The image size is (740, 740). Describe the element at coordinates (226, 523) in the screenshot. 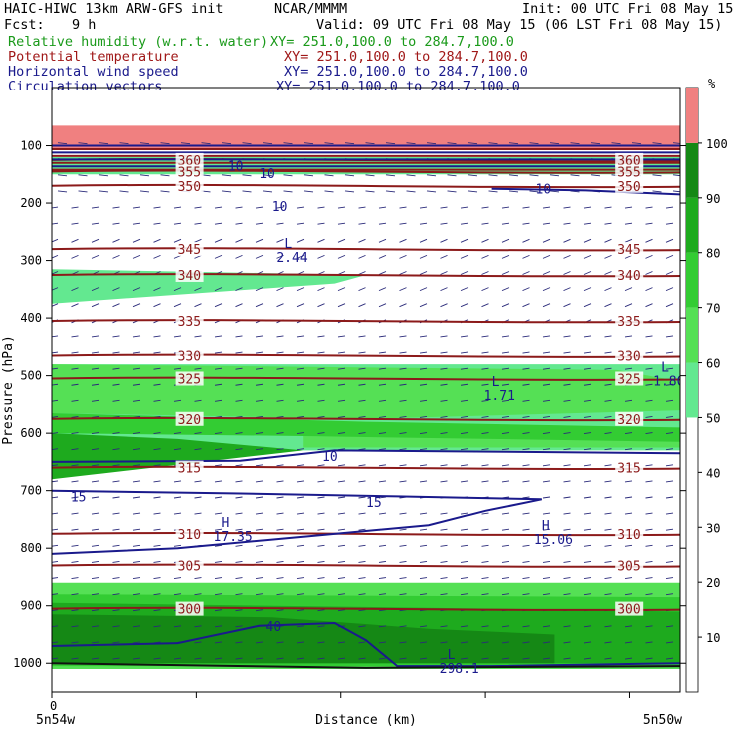

I see `extremum-kind-3: H` at that location.